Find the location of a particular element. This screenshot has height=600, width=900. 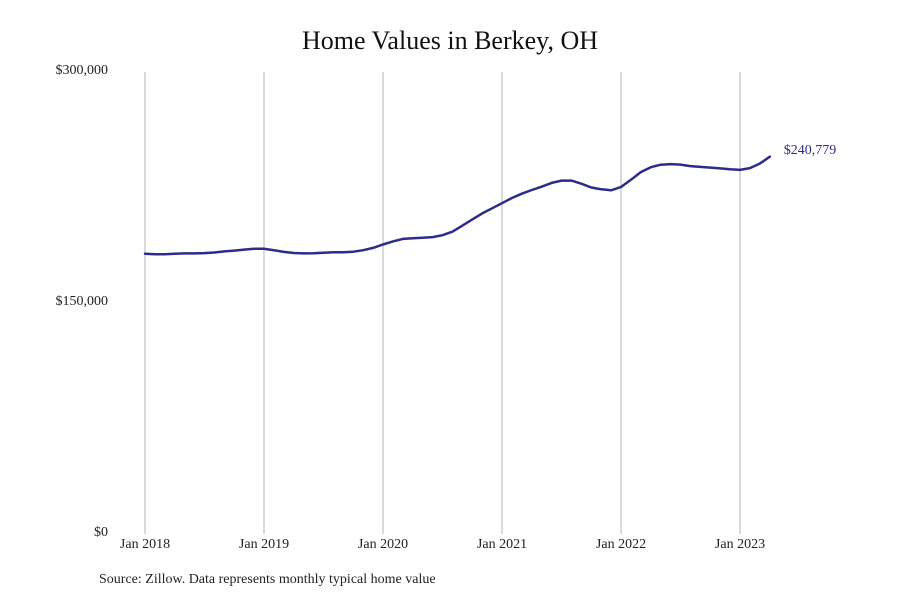

x-tick-label: Jan 2020 is located at coordinates (383, 544).